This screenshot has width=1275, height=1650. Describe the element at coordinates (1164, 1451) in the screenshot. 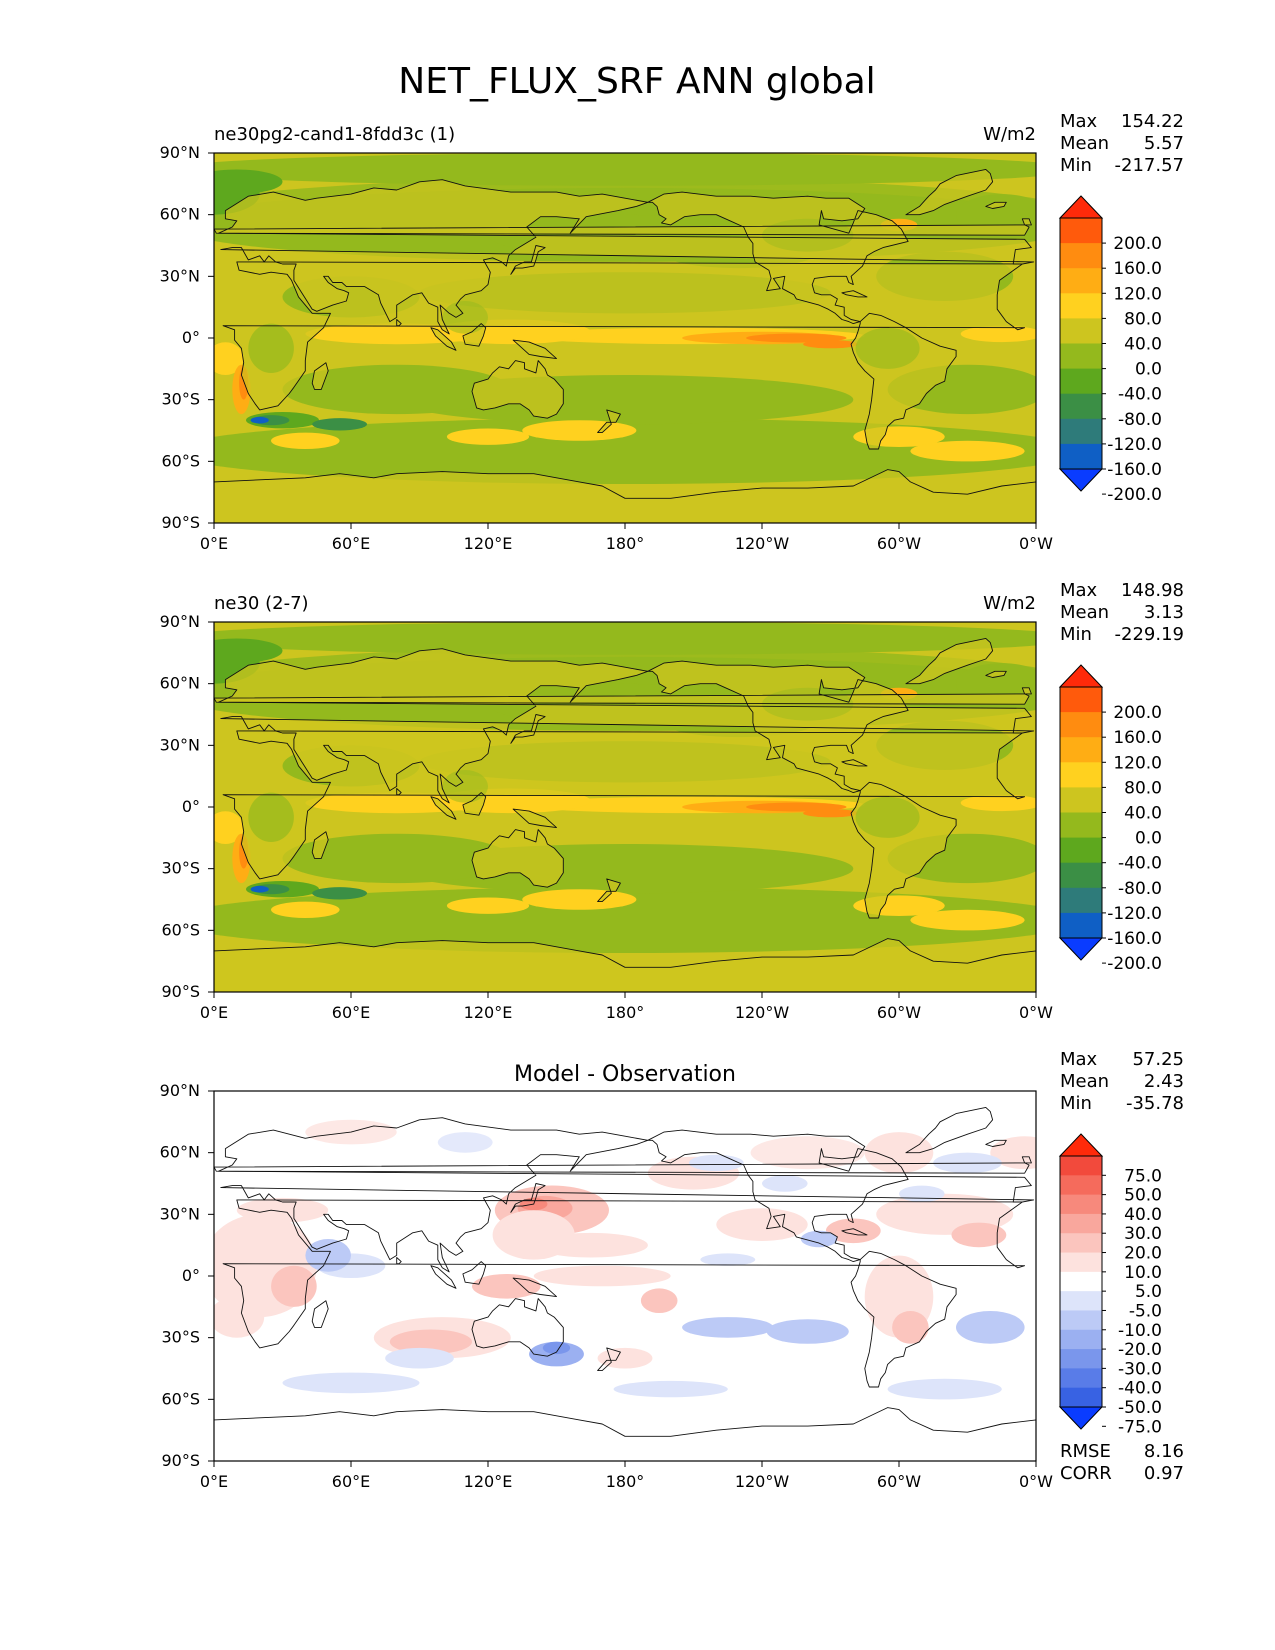

I see `metric-rmse-value: 8.16` at that location.